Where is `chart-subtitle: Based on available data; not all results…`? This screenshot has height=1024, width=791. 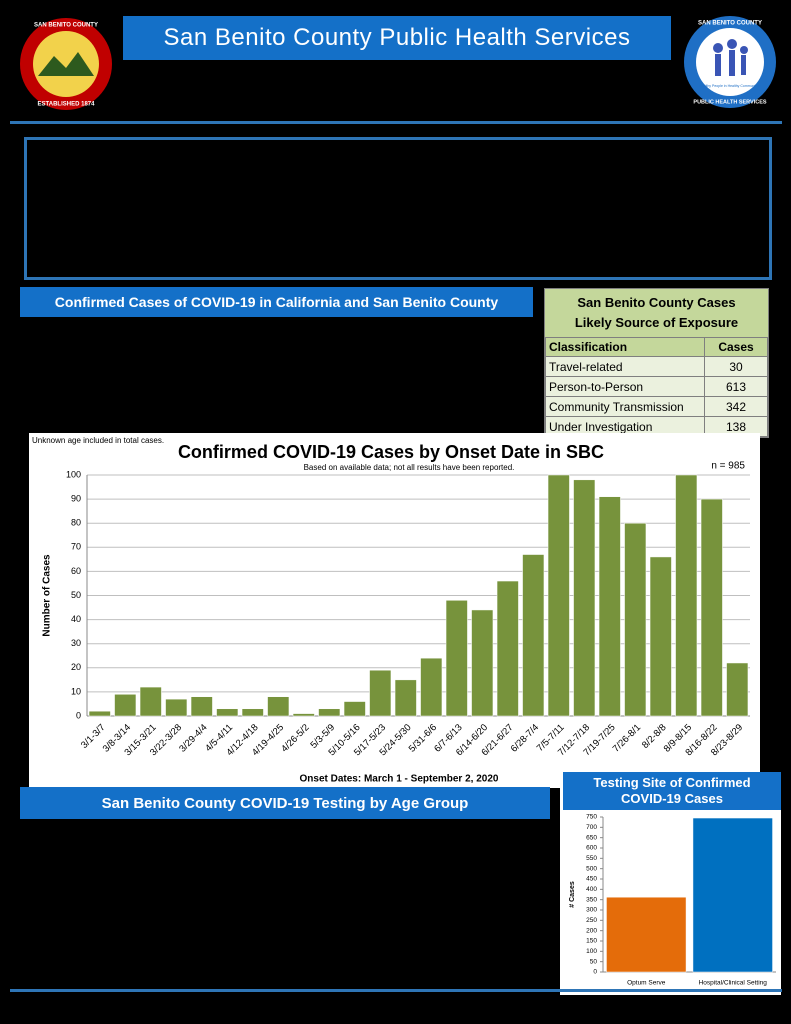 chart-subtitle: Based on available data; not all results… is located at coordinates (409, 467).